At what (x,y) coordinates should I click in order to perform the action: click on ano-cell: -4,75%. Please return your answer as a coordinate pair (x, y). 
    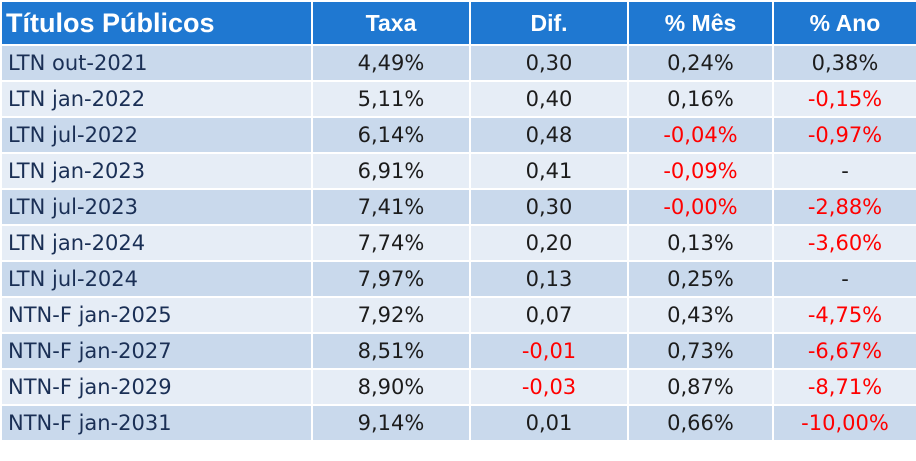
    Looking at the image, I should click on (844, 315).